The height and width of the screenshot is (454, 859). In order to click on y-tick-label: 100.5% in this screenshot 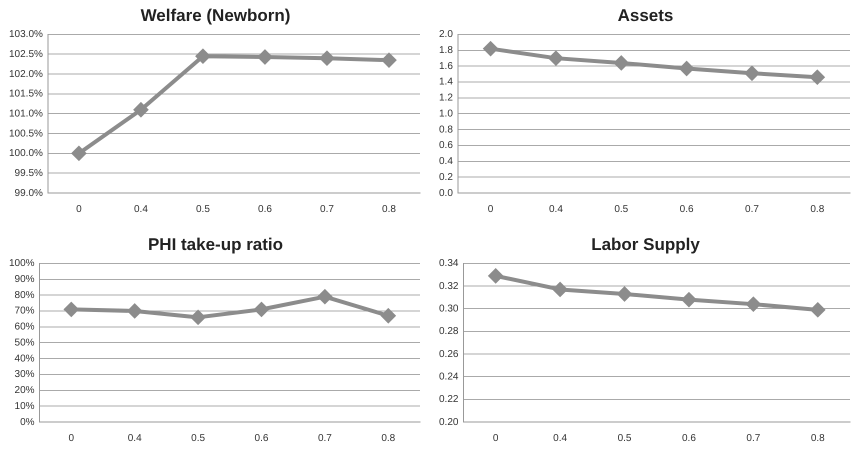, I will do `click(26, 134)`.